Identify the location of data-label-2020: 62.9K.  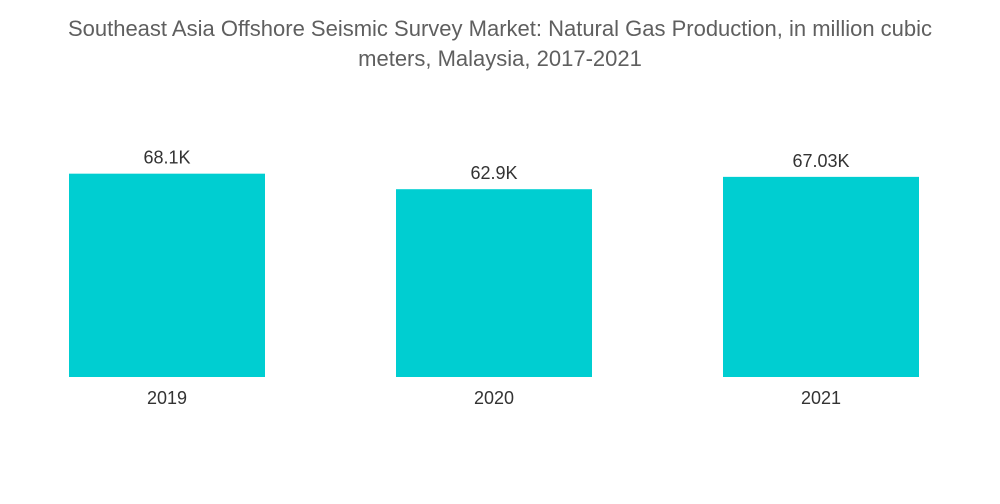
(493, 173).